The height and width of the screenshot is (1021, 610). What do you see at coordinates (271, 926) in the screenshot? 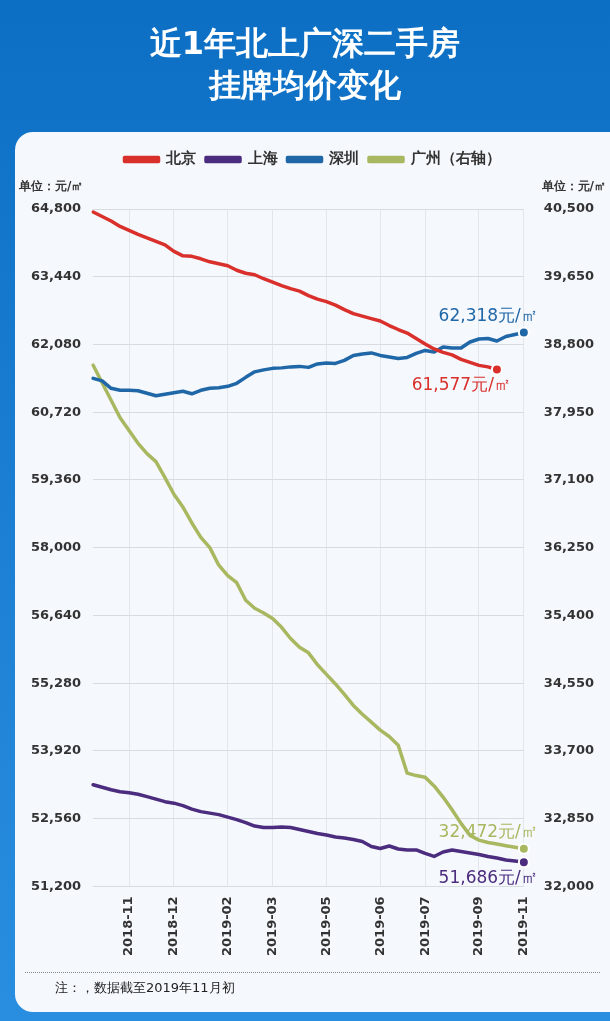
I see `x-tick-label: 2019-03` at bounding box center [271, 926].